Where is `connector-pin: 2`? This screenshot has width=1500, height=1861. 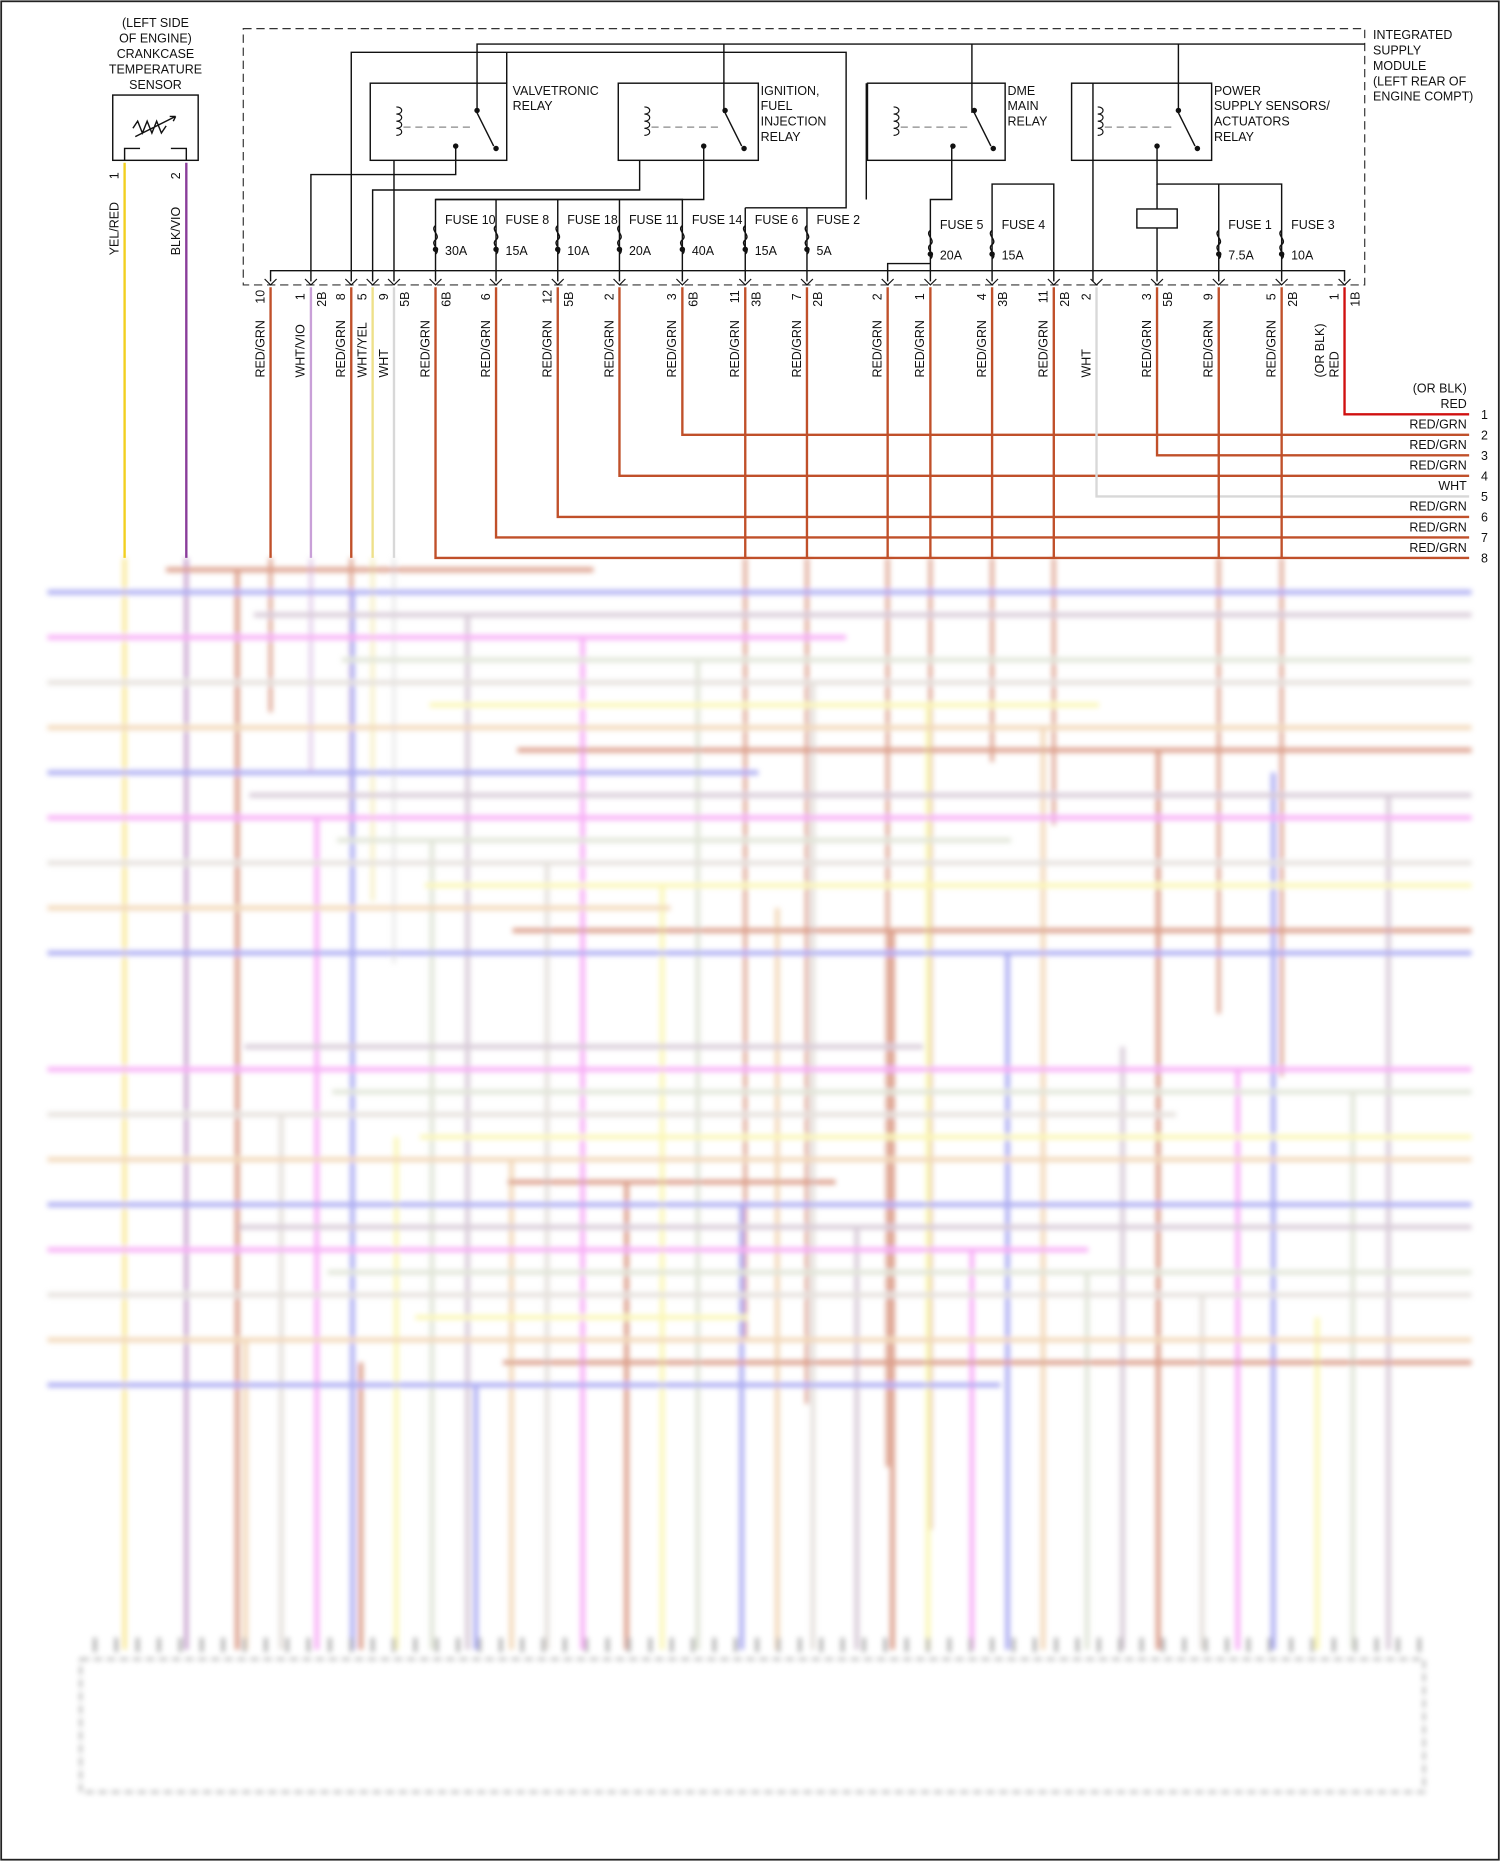
connector-pin: 2 is located at coordinates (1484, 435).